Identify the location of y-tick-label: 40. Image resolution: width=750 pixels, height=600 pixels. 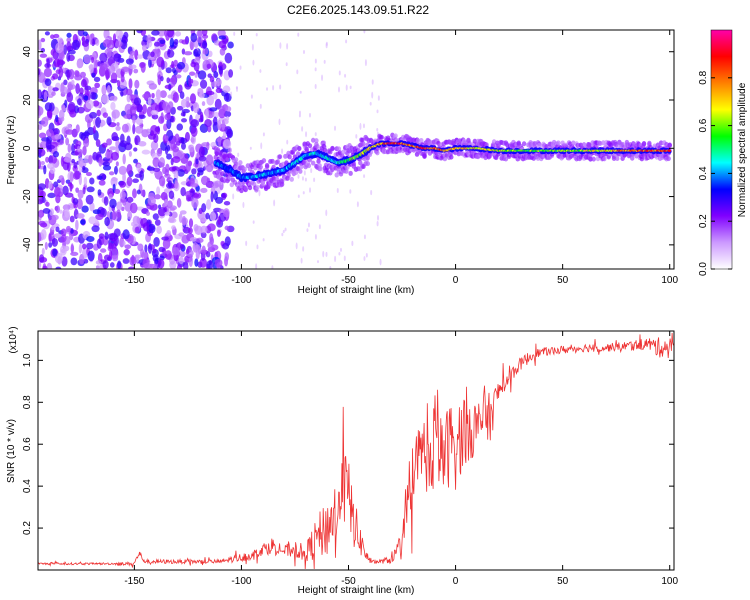
(27, 52).